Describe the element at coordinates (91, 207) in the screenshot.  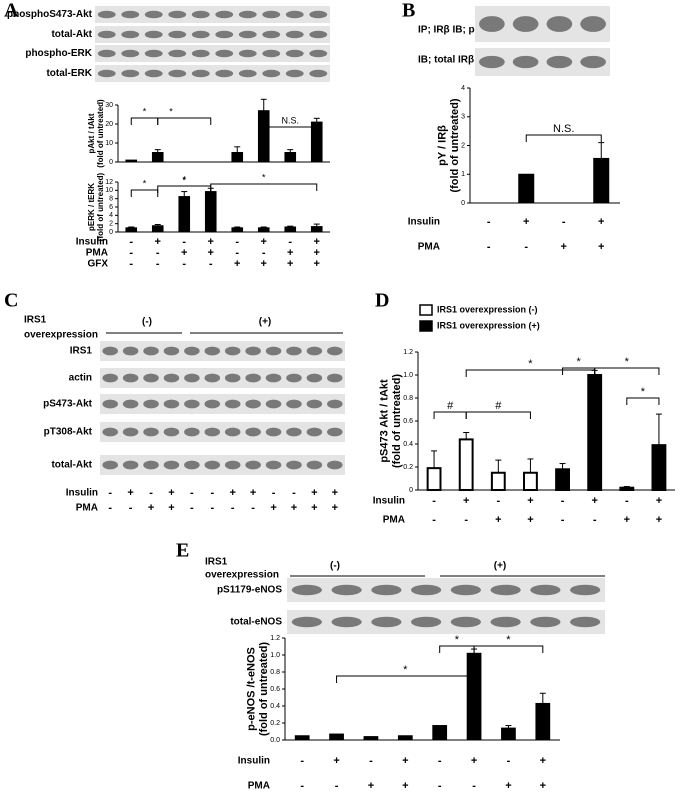
I see `y-axis-label-line: pERK / tERK` at that location.